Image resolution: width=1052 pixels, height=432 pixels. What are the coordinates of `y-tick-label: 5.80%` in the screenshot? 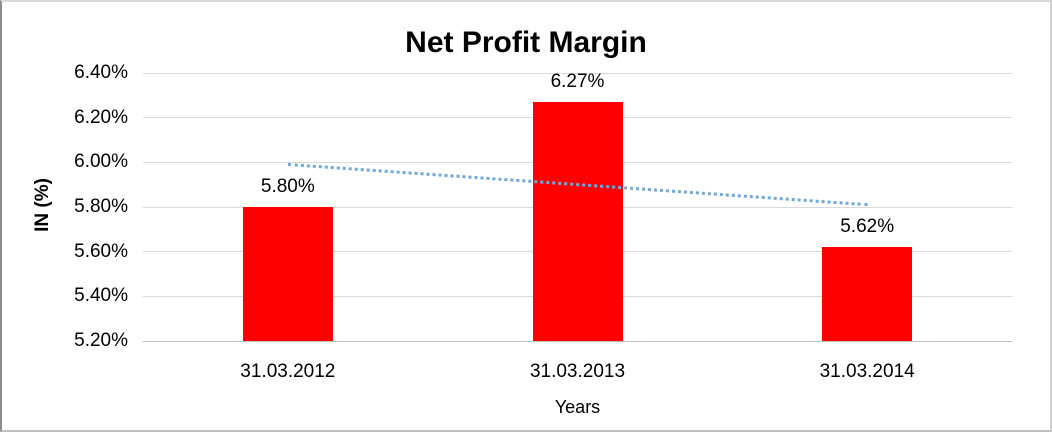 It's located at (101, 206).